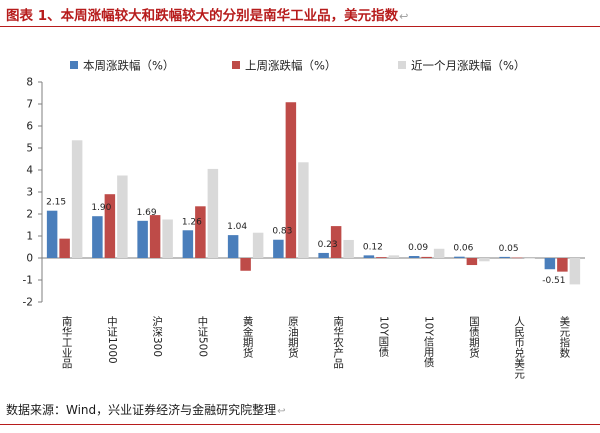 The width and height of the screenshot is (600, 433). Describe the element at coordinates (509, 249) in the screenshot. I see `data-label: 0.05` at that location.